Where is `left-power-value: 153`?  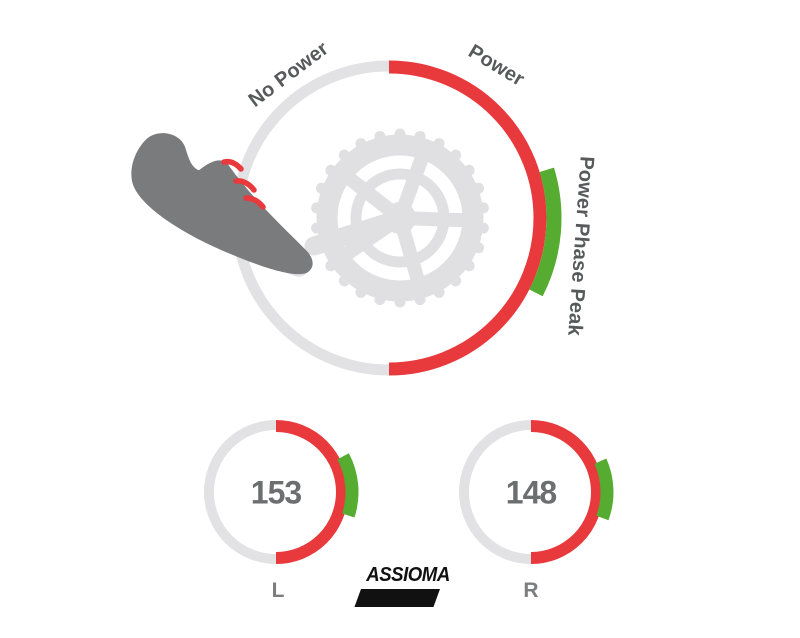
left-power-value: 153 is located at coordinates (276, 492).